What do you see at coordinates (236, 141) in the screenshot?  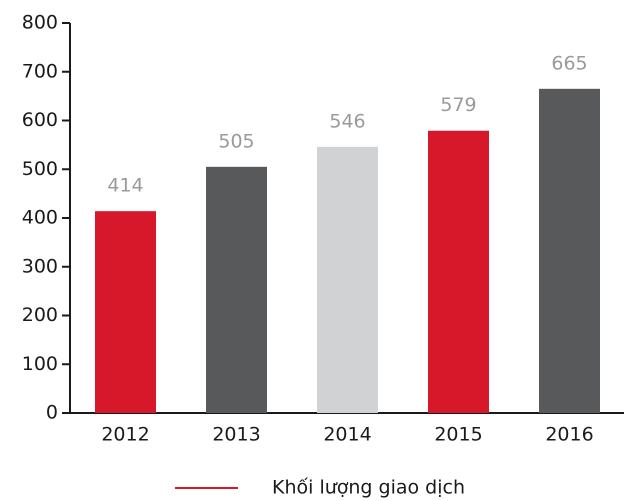 I see `value-label: 505` at bounding box center [236, 141].